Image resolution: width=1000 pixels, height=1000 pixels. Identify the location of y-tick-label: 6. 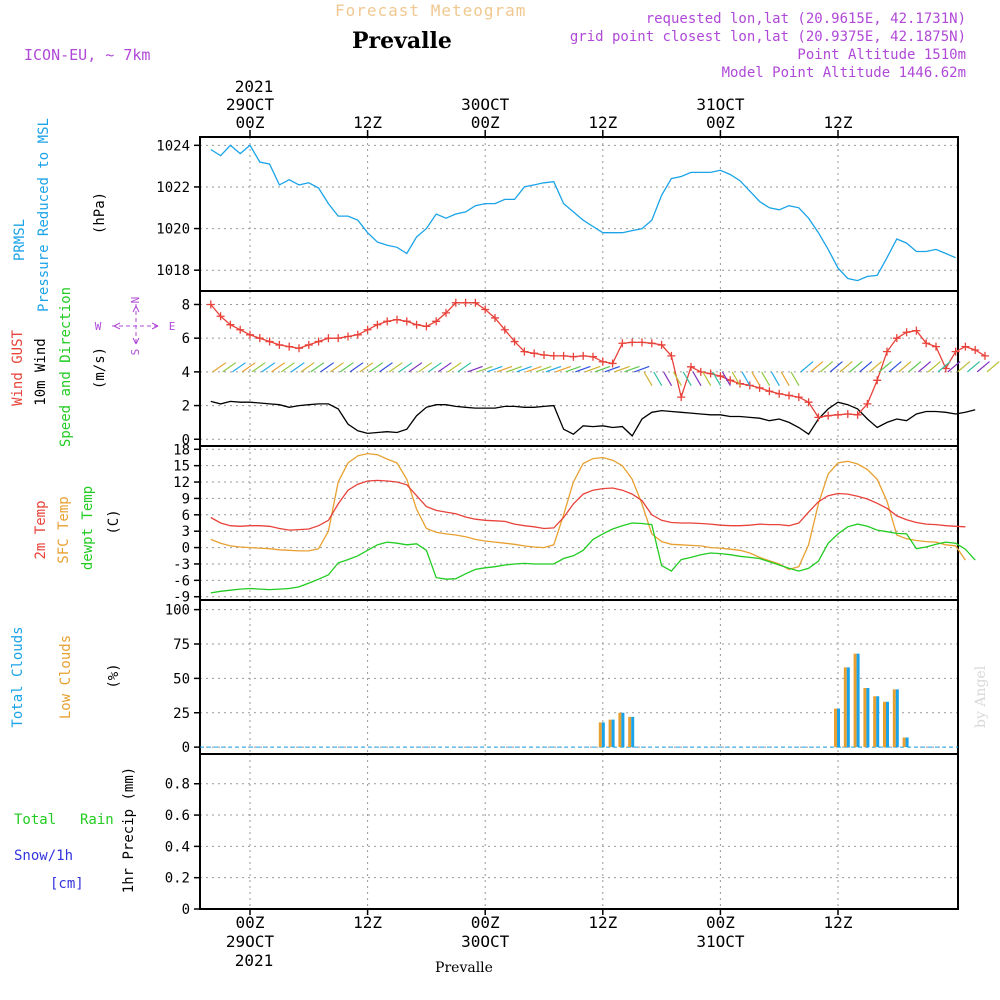
(186, 516).